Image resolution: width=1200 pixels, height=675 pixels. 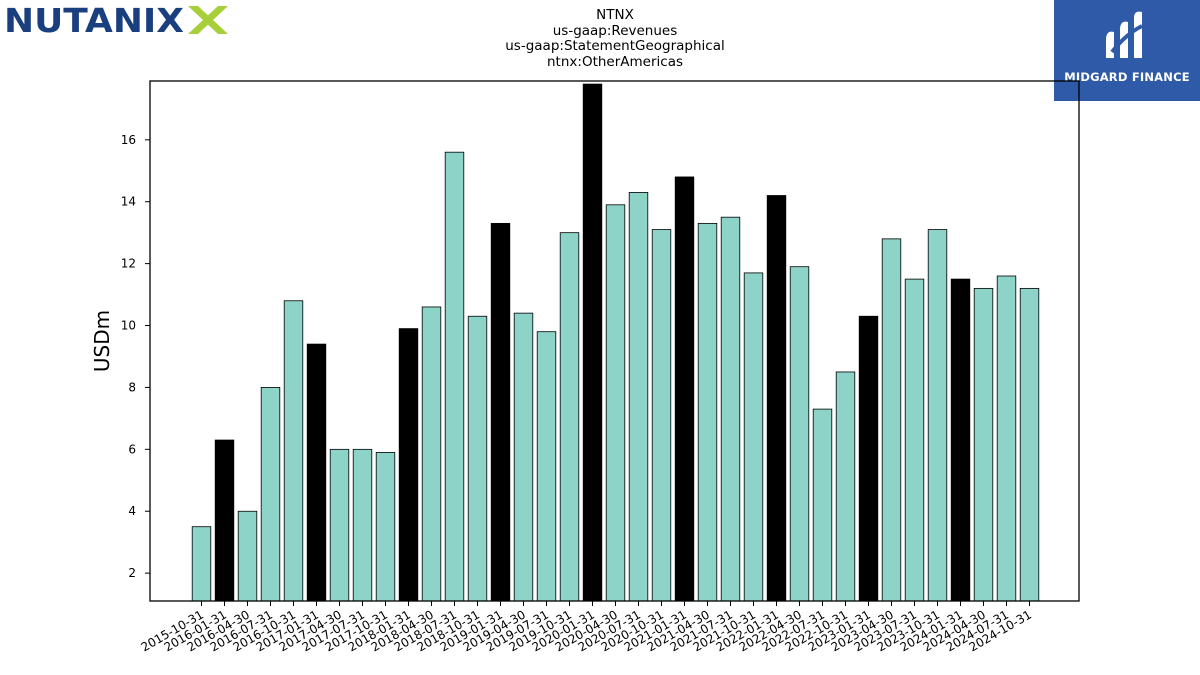 What do you see at coordinates (128, 326) in the screenshot?
I see `y-tick-label: 10` at bounding box center [128, 326].